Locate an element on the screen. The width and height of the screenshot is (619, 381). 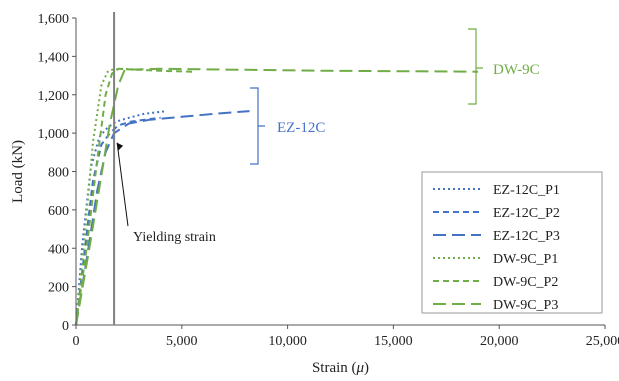
x-axis-title: Strain (μ) is located at coordinates (340, 368).